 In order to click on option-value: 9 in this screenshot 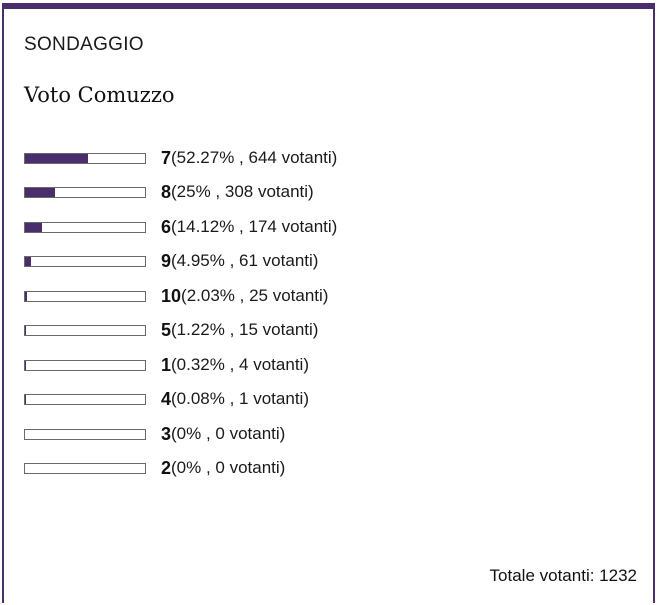, I will do `click(166, 261)`.